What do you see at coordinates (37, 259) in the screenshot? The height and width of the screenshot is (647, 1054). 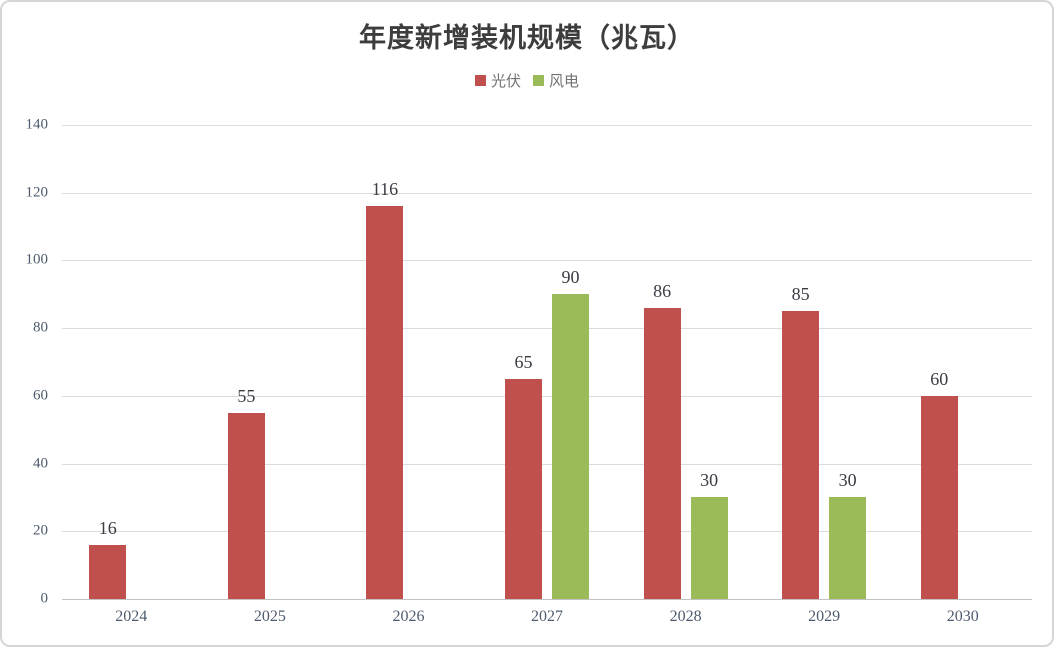 I see `y-tick-label: 100` at bounding box center [37, 259].